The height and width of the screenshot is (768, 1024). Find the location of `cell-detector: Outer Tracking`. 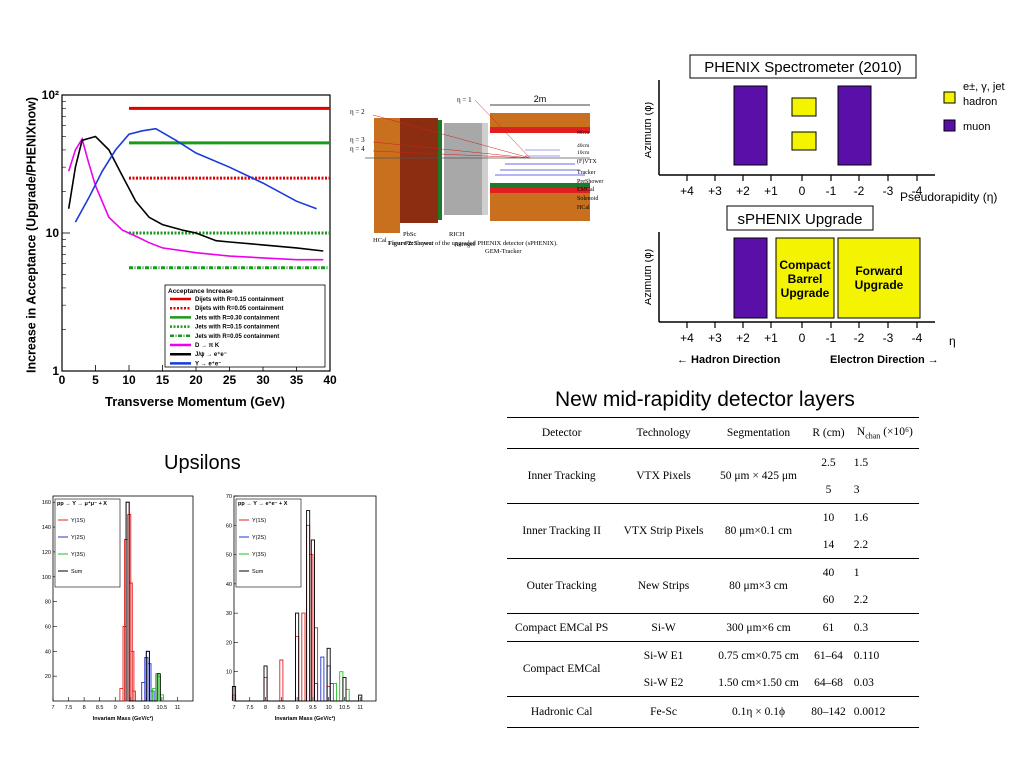

cell-detector: Outer Tracking is located at coordinates (562, 586).